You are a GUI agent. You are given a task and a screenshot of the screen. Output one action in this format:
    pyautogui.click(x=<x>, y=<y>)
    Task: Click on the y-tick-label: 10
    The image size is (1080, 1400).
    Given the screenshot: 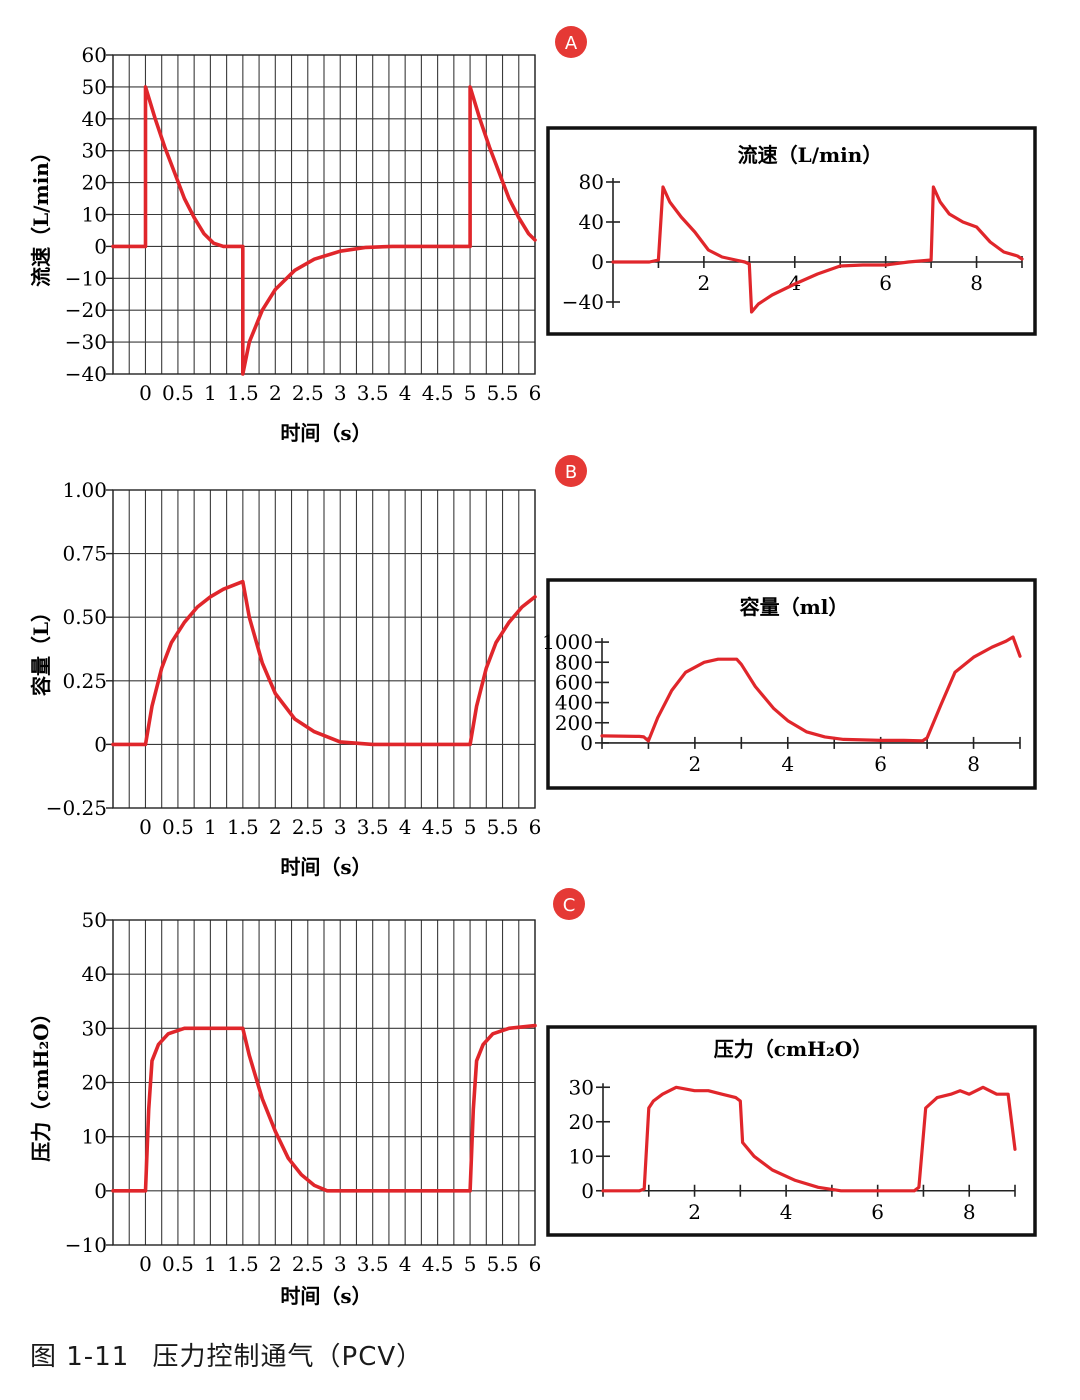 What is the action you would take?
    pyautogui.click(x=94, y=1137)
    